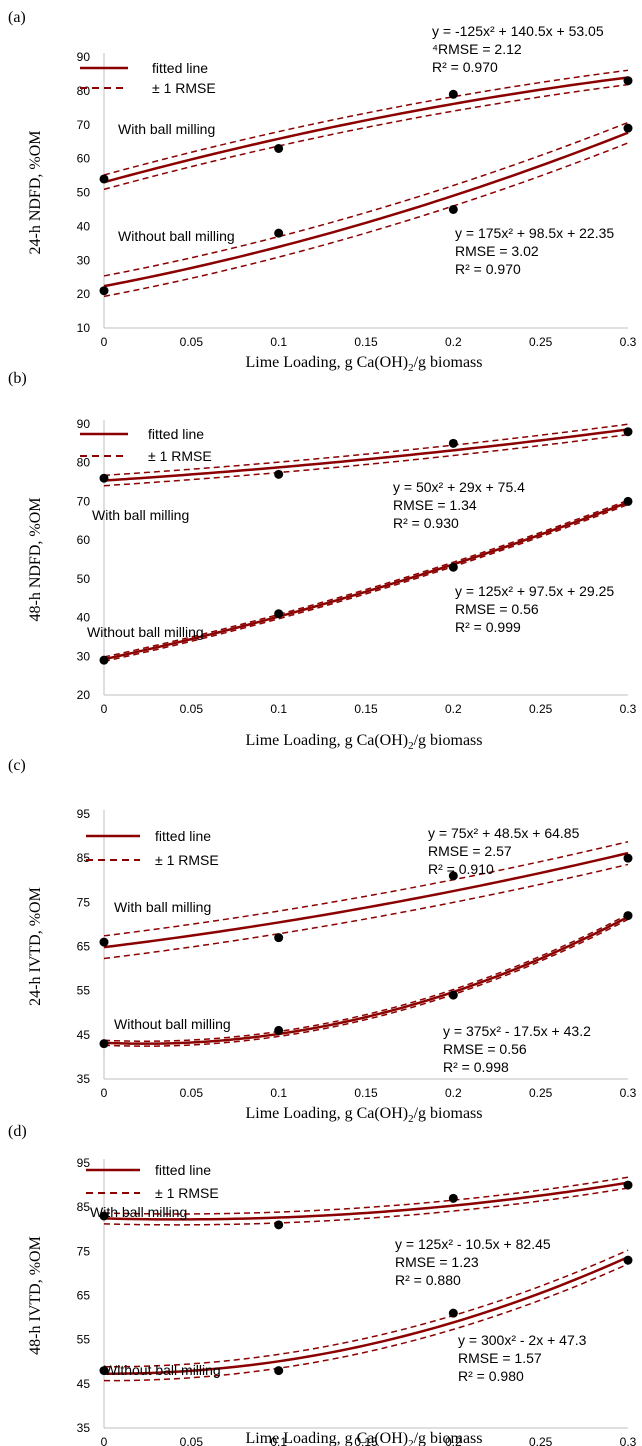  Describe the element at coordinates (17, 378) in the screenshot. I see `panel-label: (b)` at that location.